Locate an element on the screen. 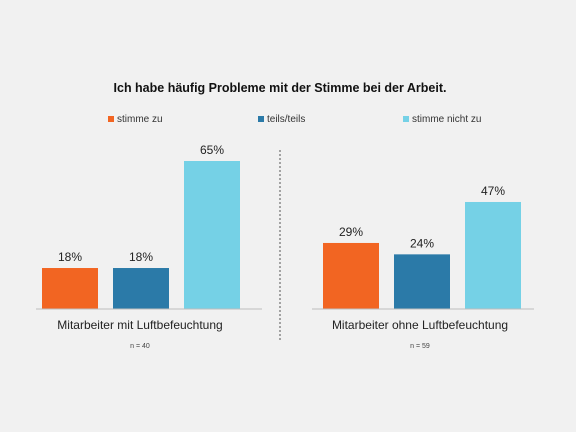 This screenshot has width=576, height=432. category-label-1: Mitarbeiter ohne Luftbefeuchtung is located at coordinates (420, 325).